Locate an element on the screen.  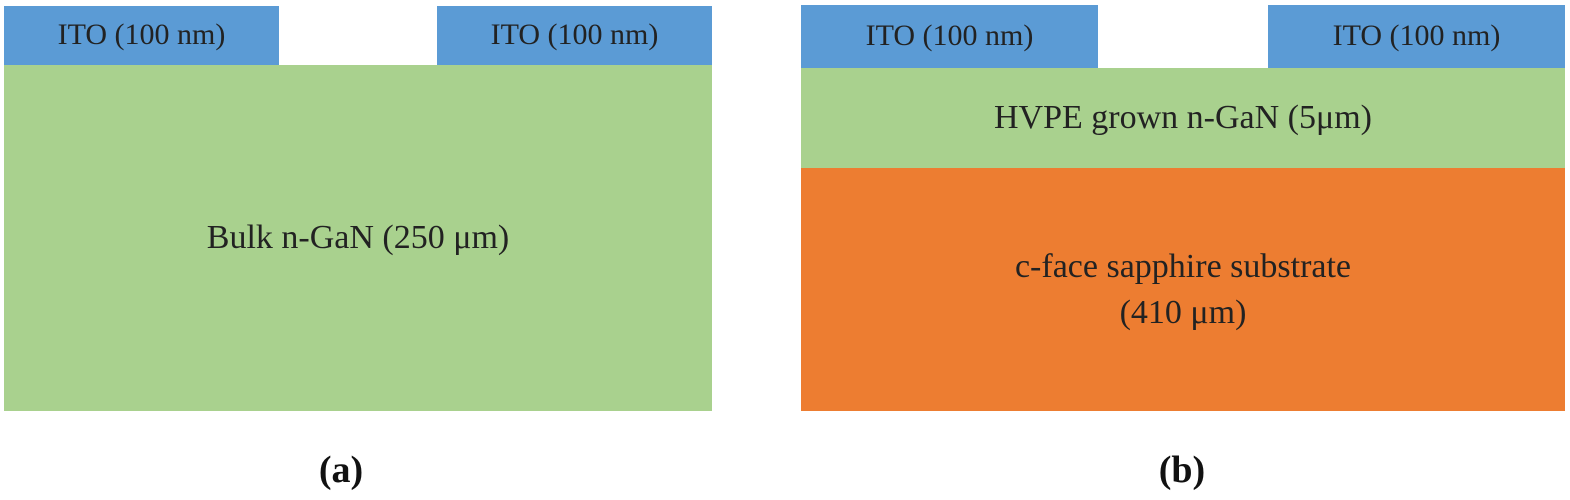
panel-b-hvpe-gan-layer: HVPE grown n-GaN (5μm) is located at coordinates (1183, 118).